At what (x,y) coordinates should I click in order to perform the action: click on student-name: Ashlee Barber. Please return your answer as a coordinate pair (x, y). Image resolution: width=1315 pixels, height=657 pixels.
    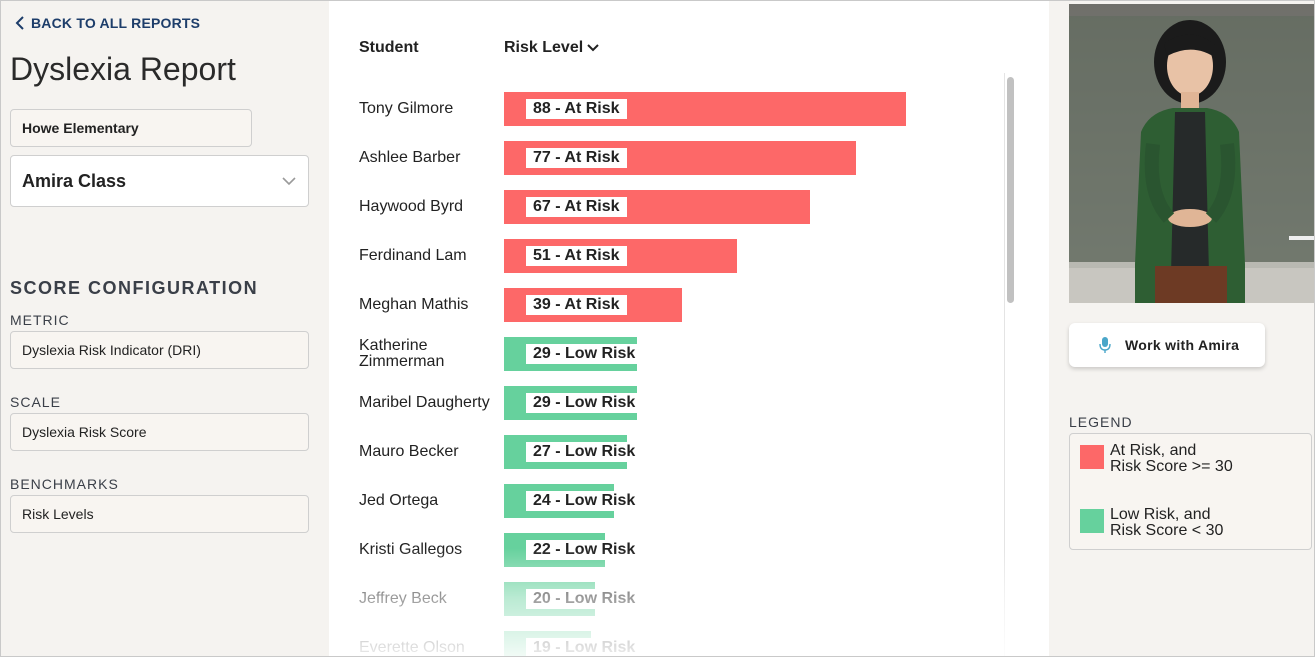
    Looking at the image, I should click on (410, 157).